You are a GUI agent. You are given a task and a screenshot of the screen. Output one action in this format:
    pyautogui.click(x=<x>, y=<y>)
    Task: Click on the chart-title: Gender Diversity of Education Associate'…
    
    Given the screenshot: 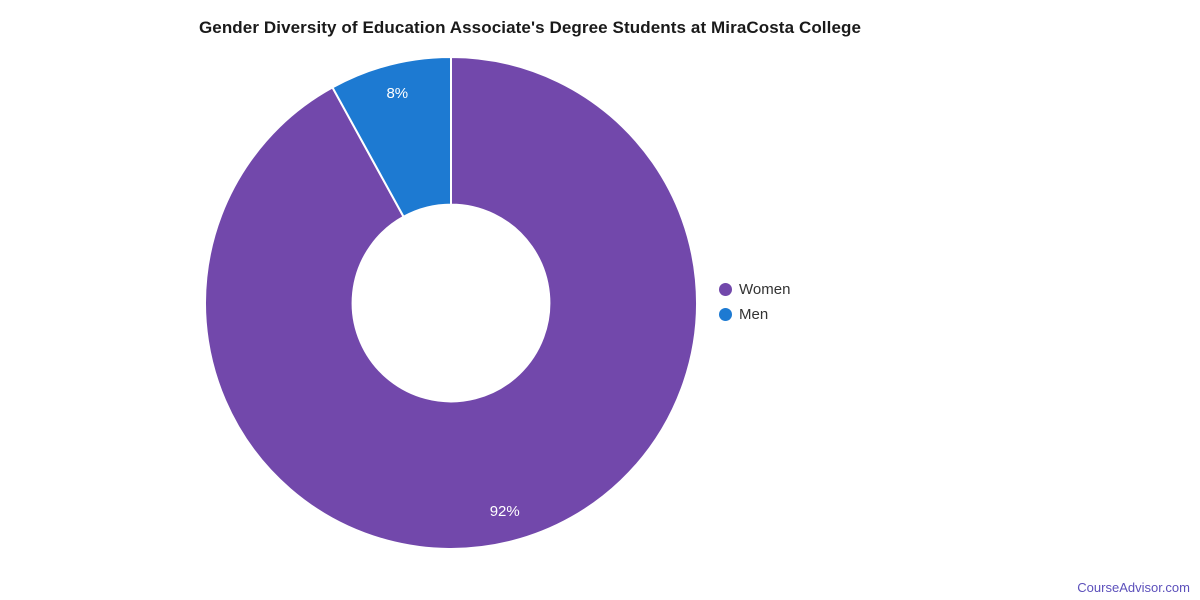 What is the action you would take?
    pyautogui.click(x=530, y=27)
    